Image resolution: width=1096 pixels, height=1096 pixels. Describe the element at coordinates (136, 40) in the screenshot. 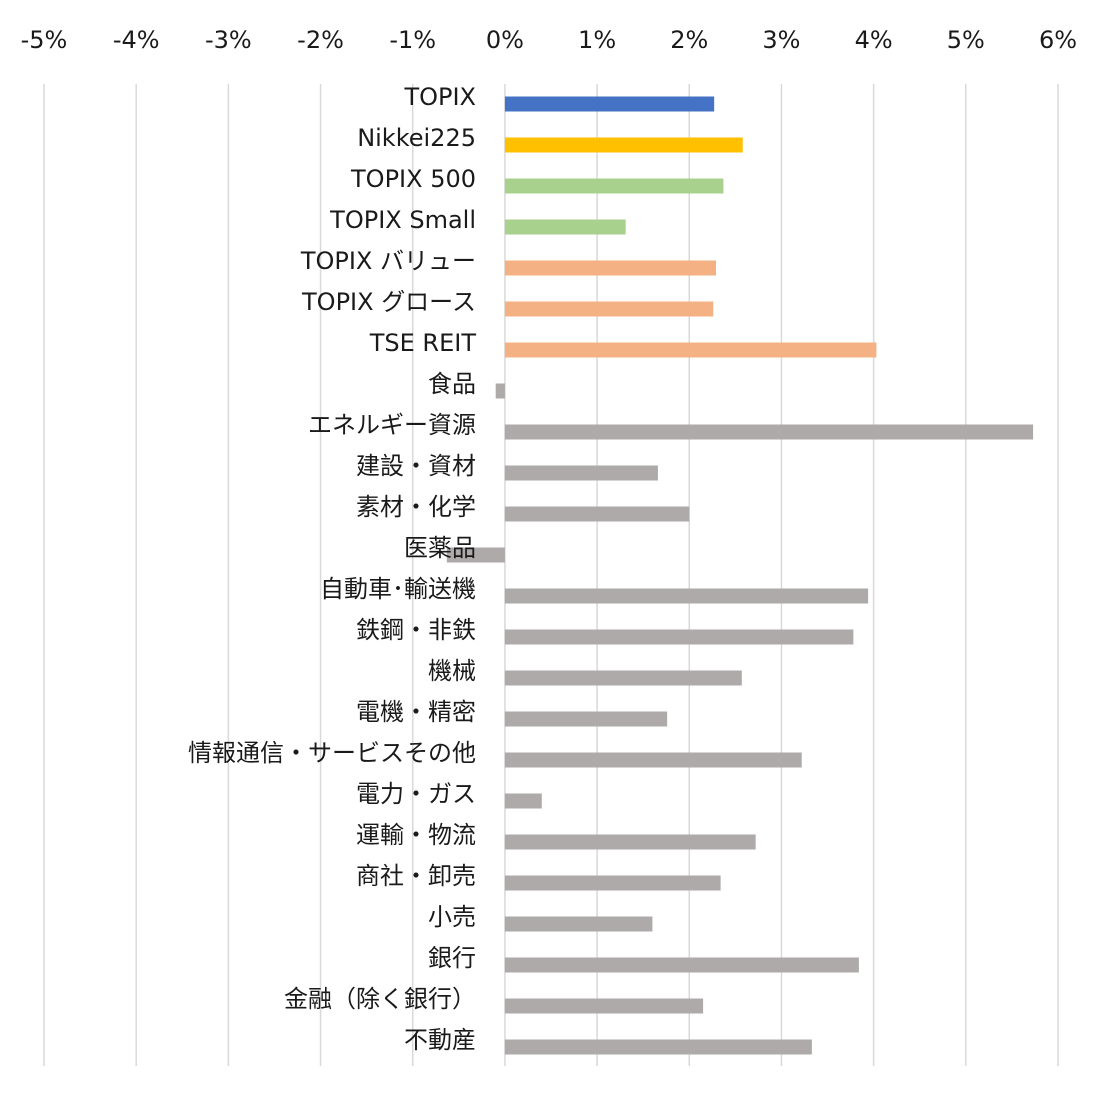

I see `x-tick-label: -4%` at that location.